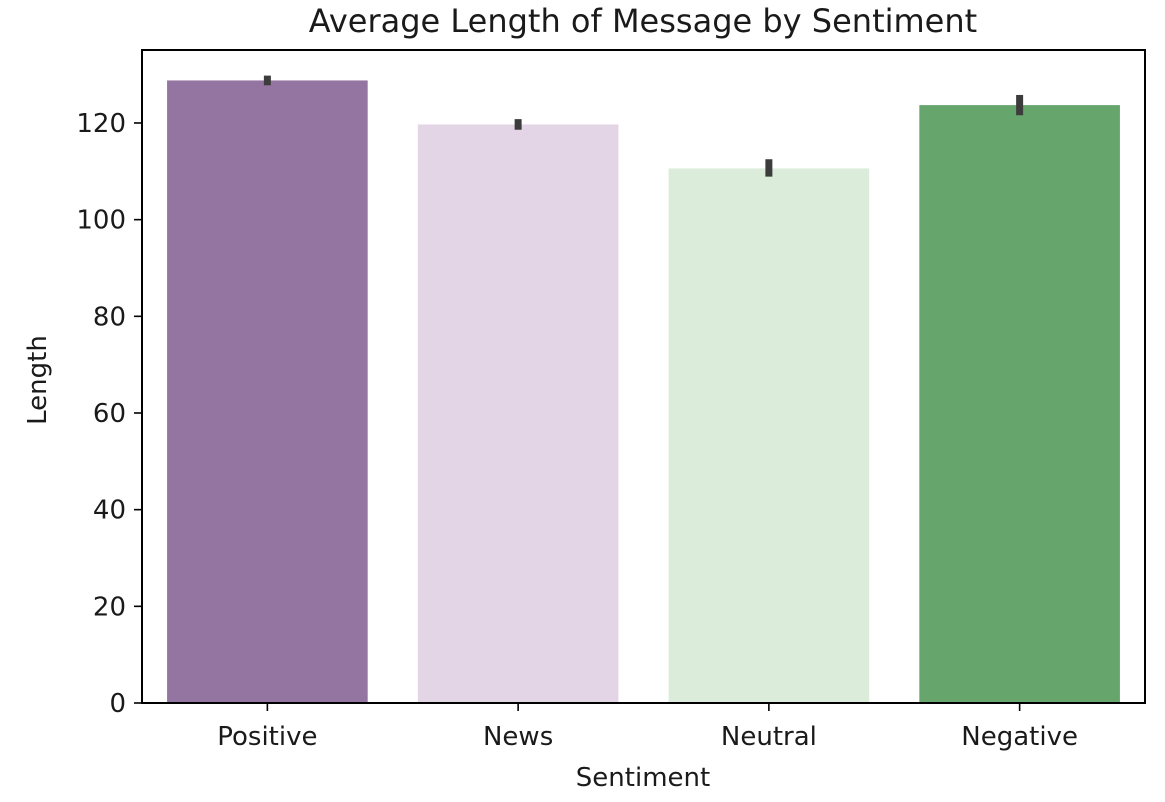 This screenshot has width=1165, height=802. I want to click on y-tick-label: 60, so click(109, 414).